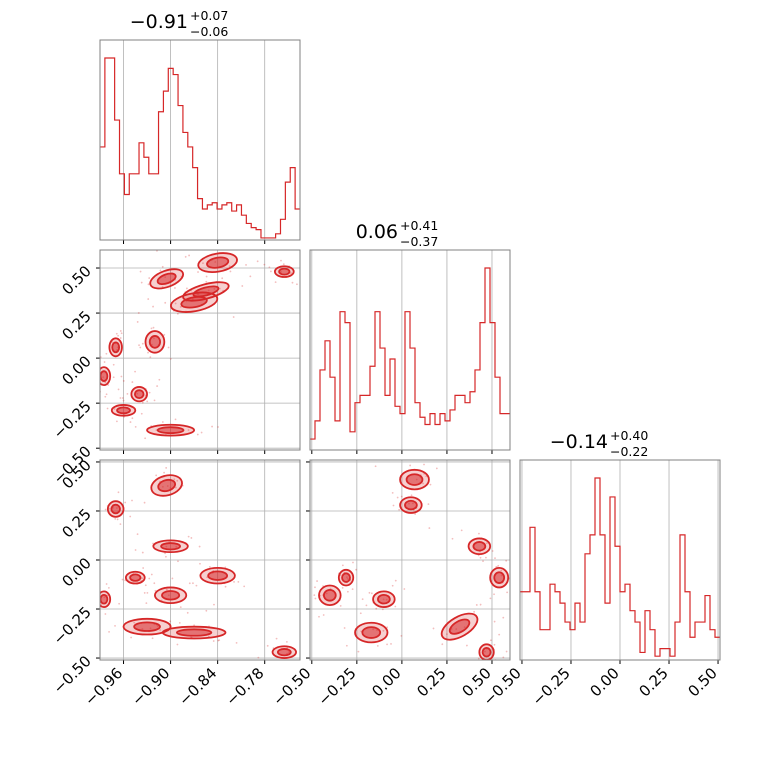 This screenshot has width=760, height=765. Describe the element at coordinates (159, 22) in the screenshot. I see `title-median-0: −0.91` at that location.